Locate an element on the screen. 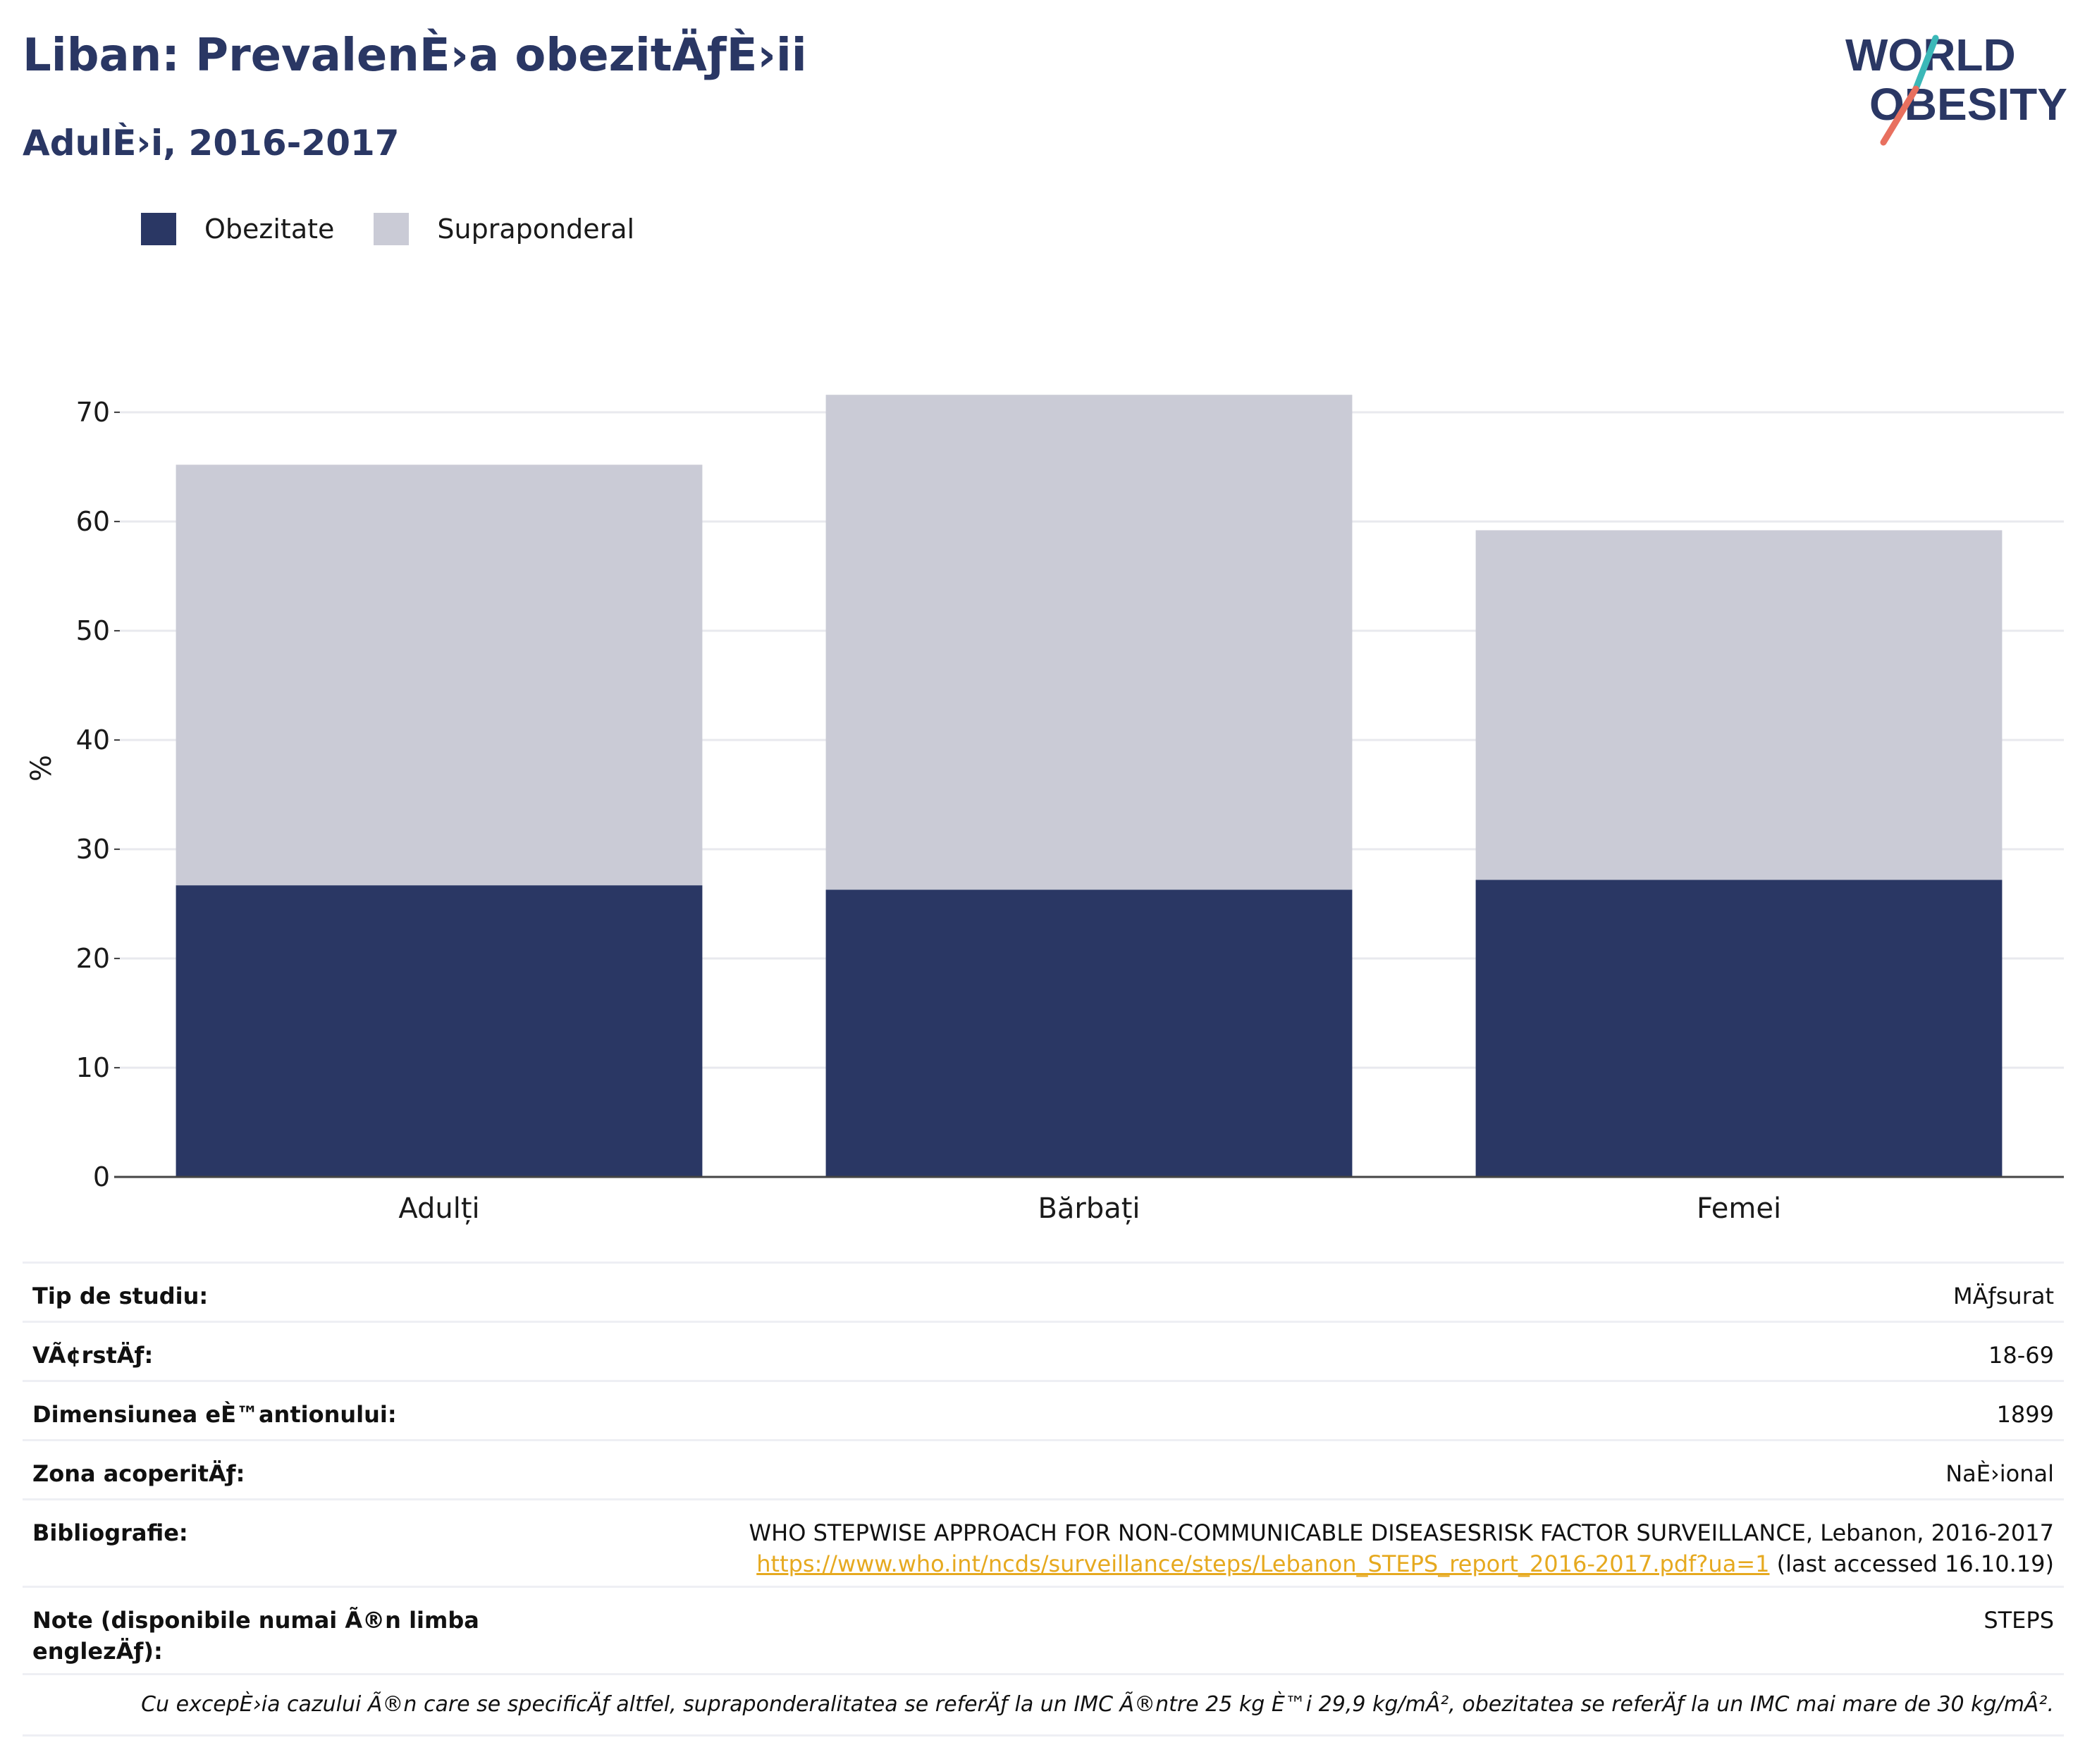  info-row-study-type: Tip de studiu: MÄƒsurat is located at coordinates (1043, 1291).